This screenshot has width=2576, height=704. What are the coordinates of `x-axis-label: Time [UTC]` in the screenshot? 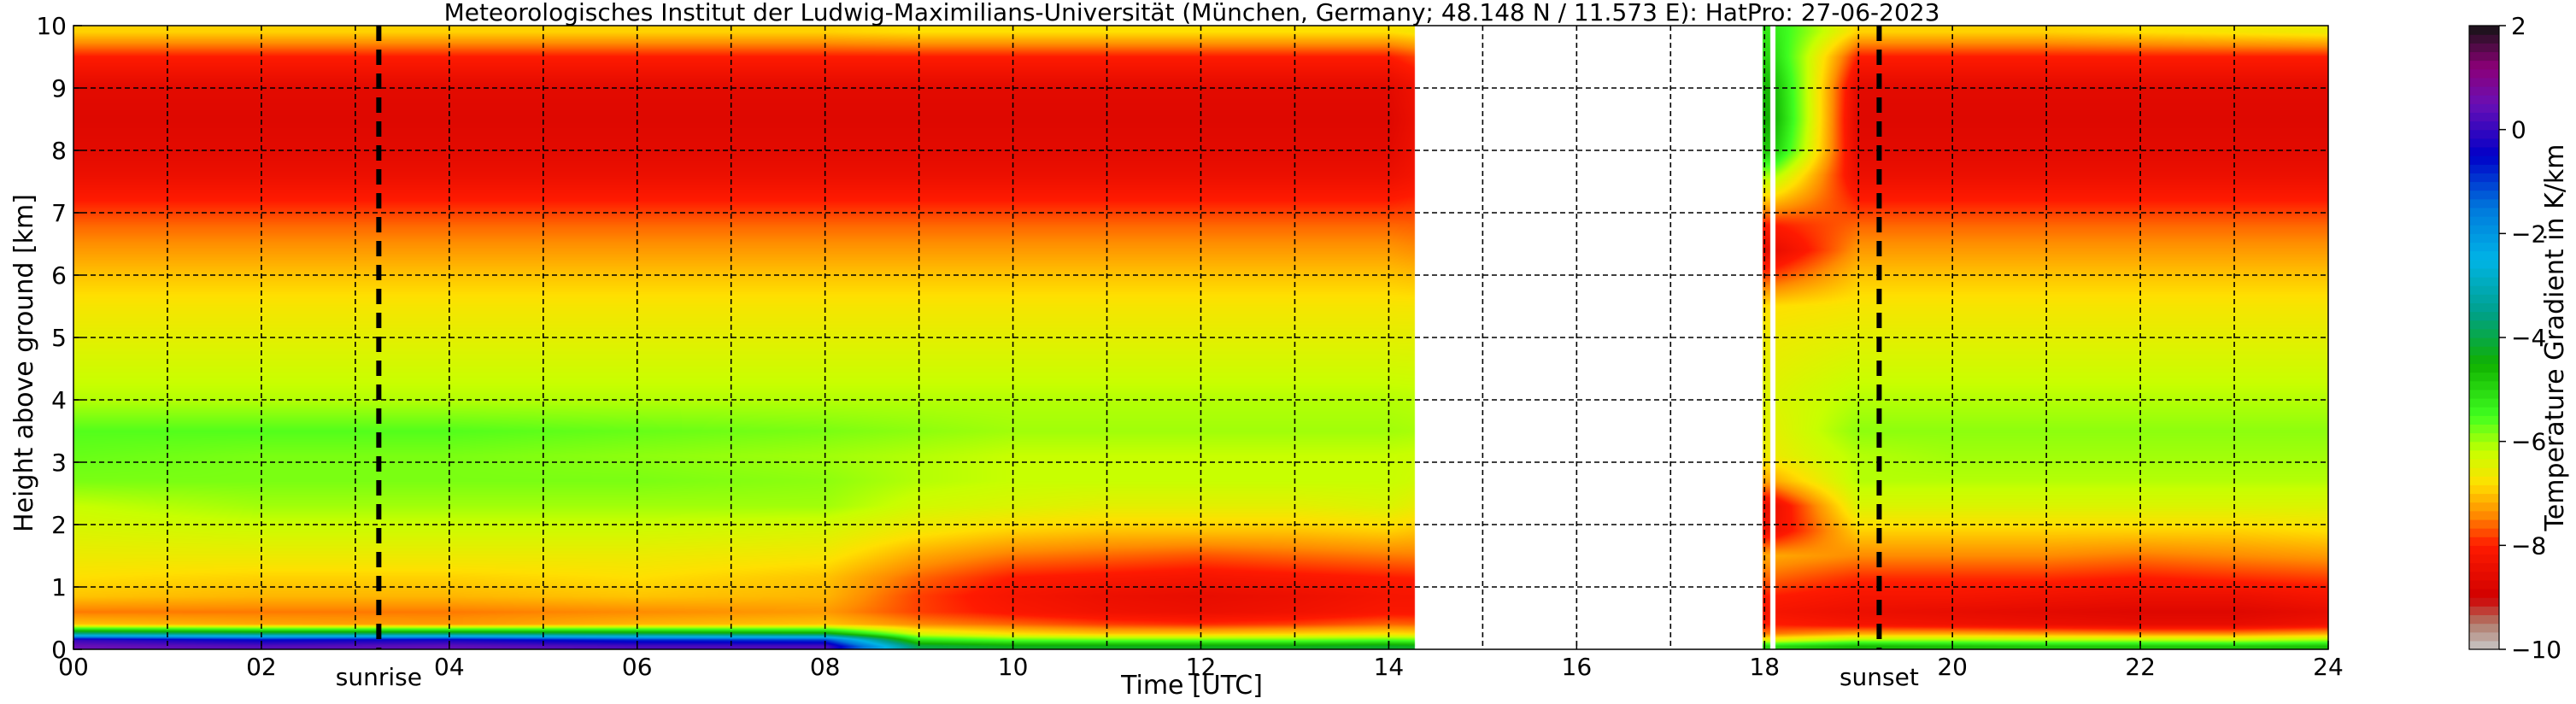 It's located at (1191, 686).